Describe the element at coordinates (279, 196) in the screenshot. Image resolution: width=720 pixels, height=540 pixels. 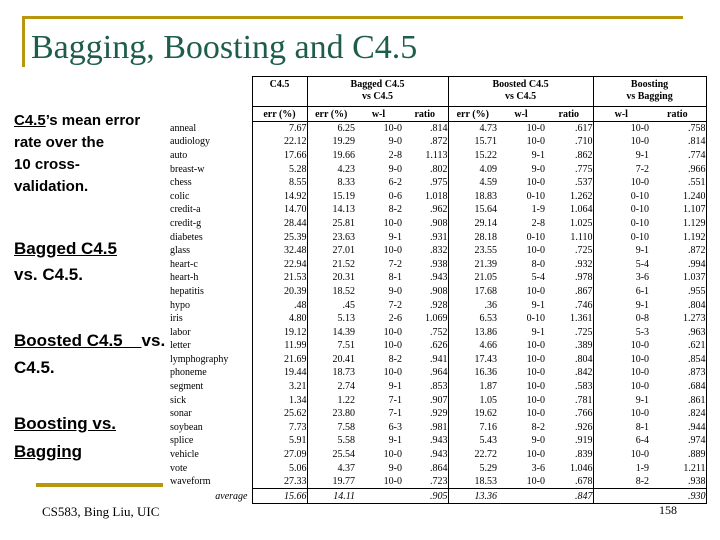
I see `c45-err-cell: 14.92` at that location.